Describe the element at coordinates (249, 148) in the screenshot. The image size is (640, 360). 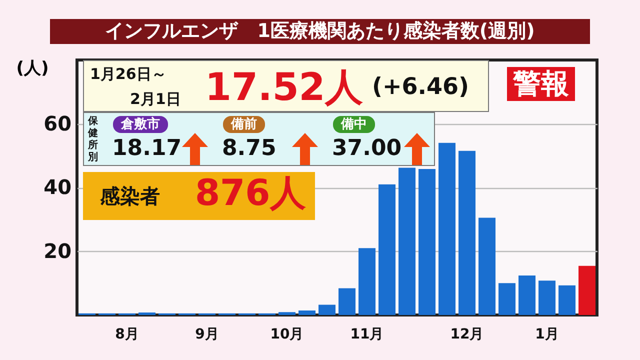
I see `annotation: 8.75` at that location.